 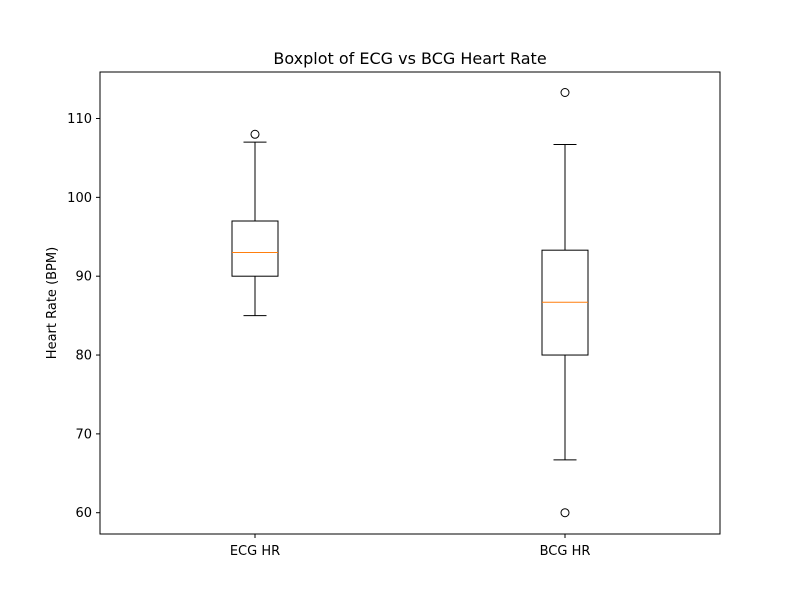 What do you see at coordinates (83, 277) in the screenshot?
I see `y-tick-label: 90` at bounding box center [83, 277].